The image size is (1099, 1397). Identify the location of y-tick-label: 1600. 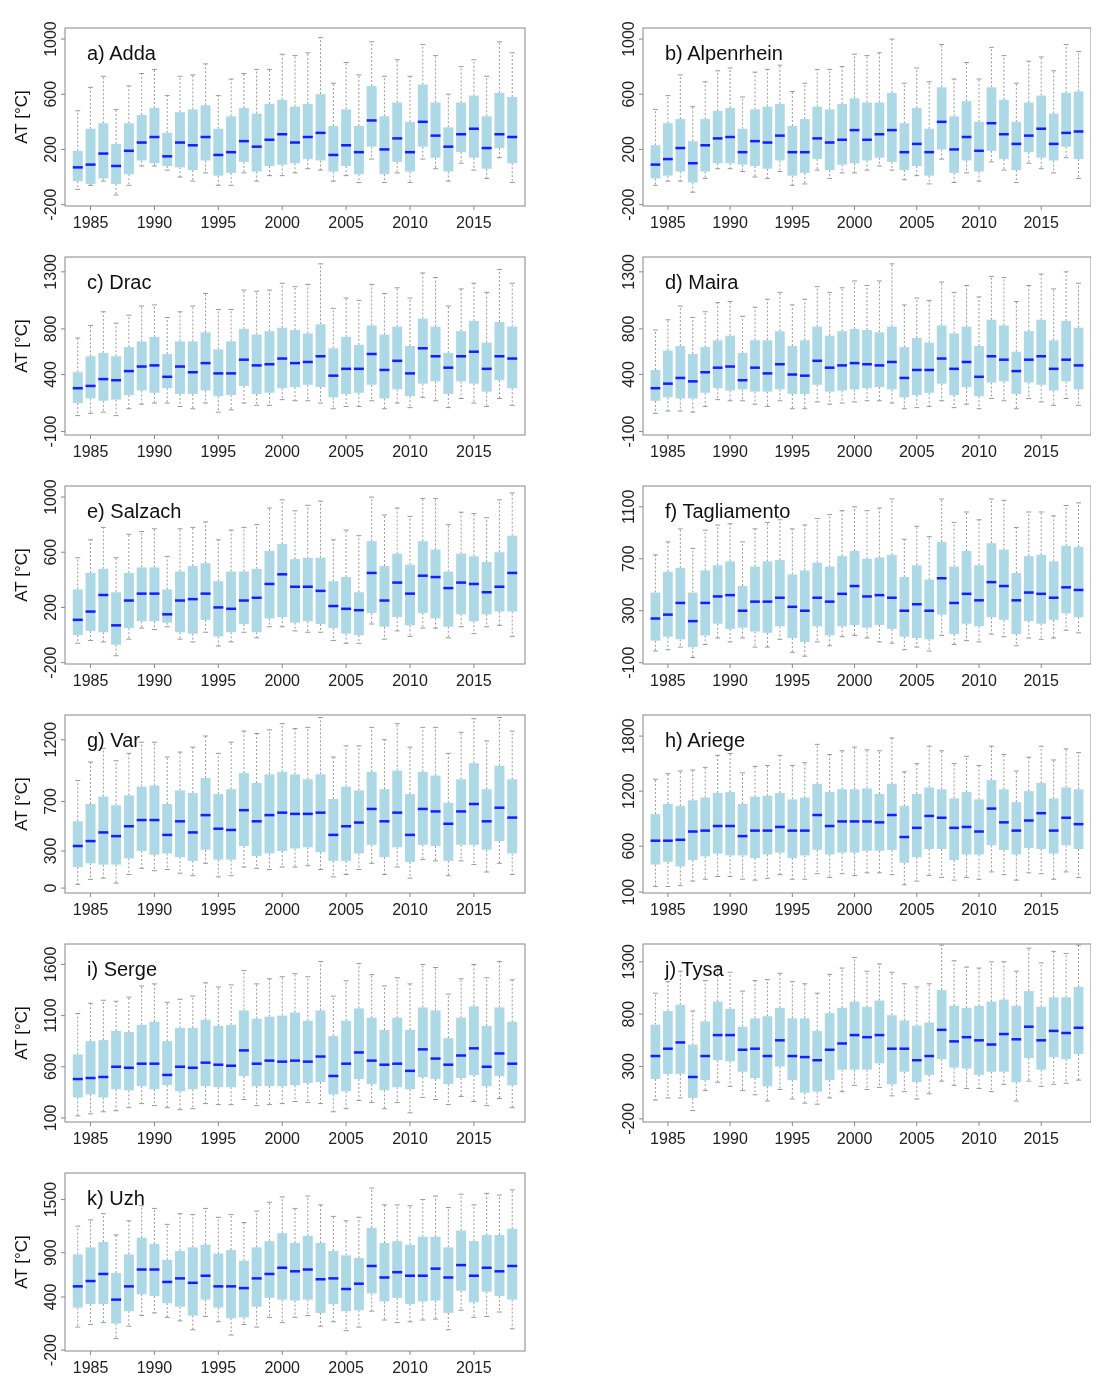
(50, 964).